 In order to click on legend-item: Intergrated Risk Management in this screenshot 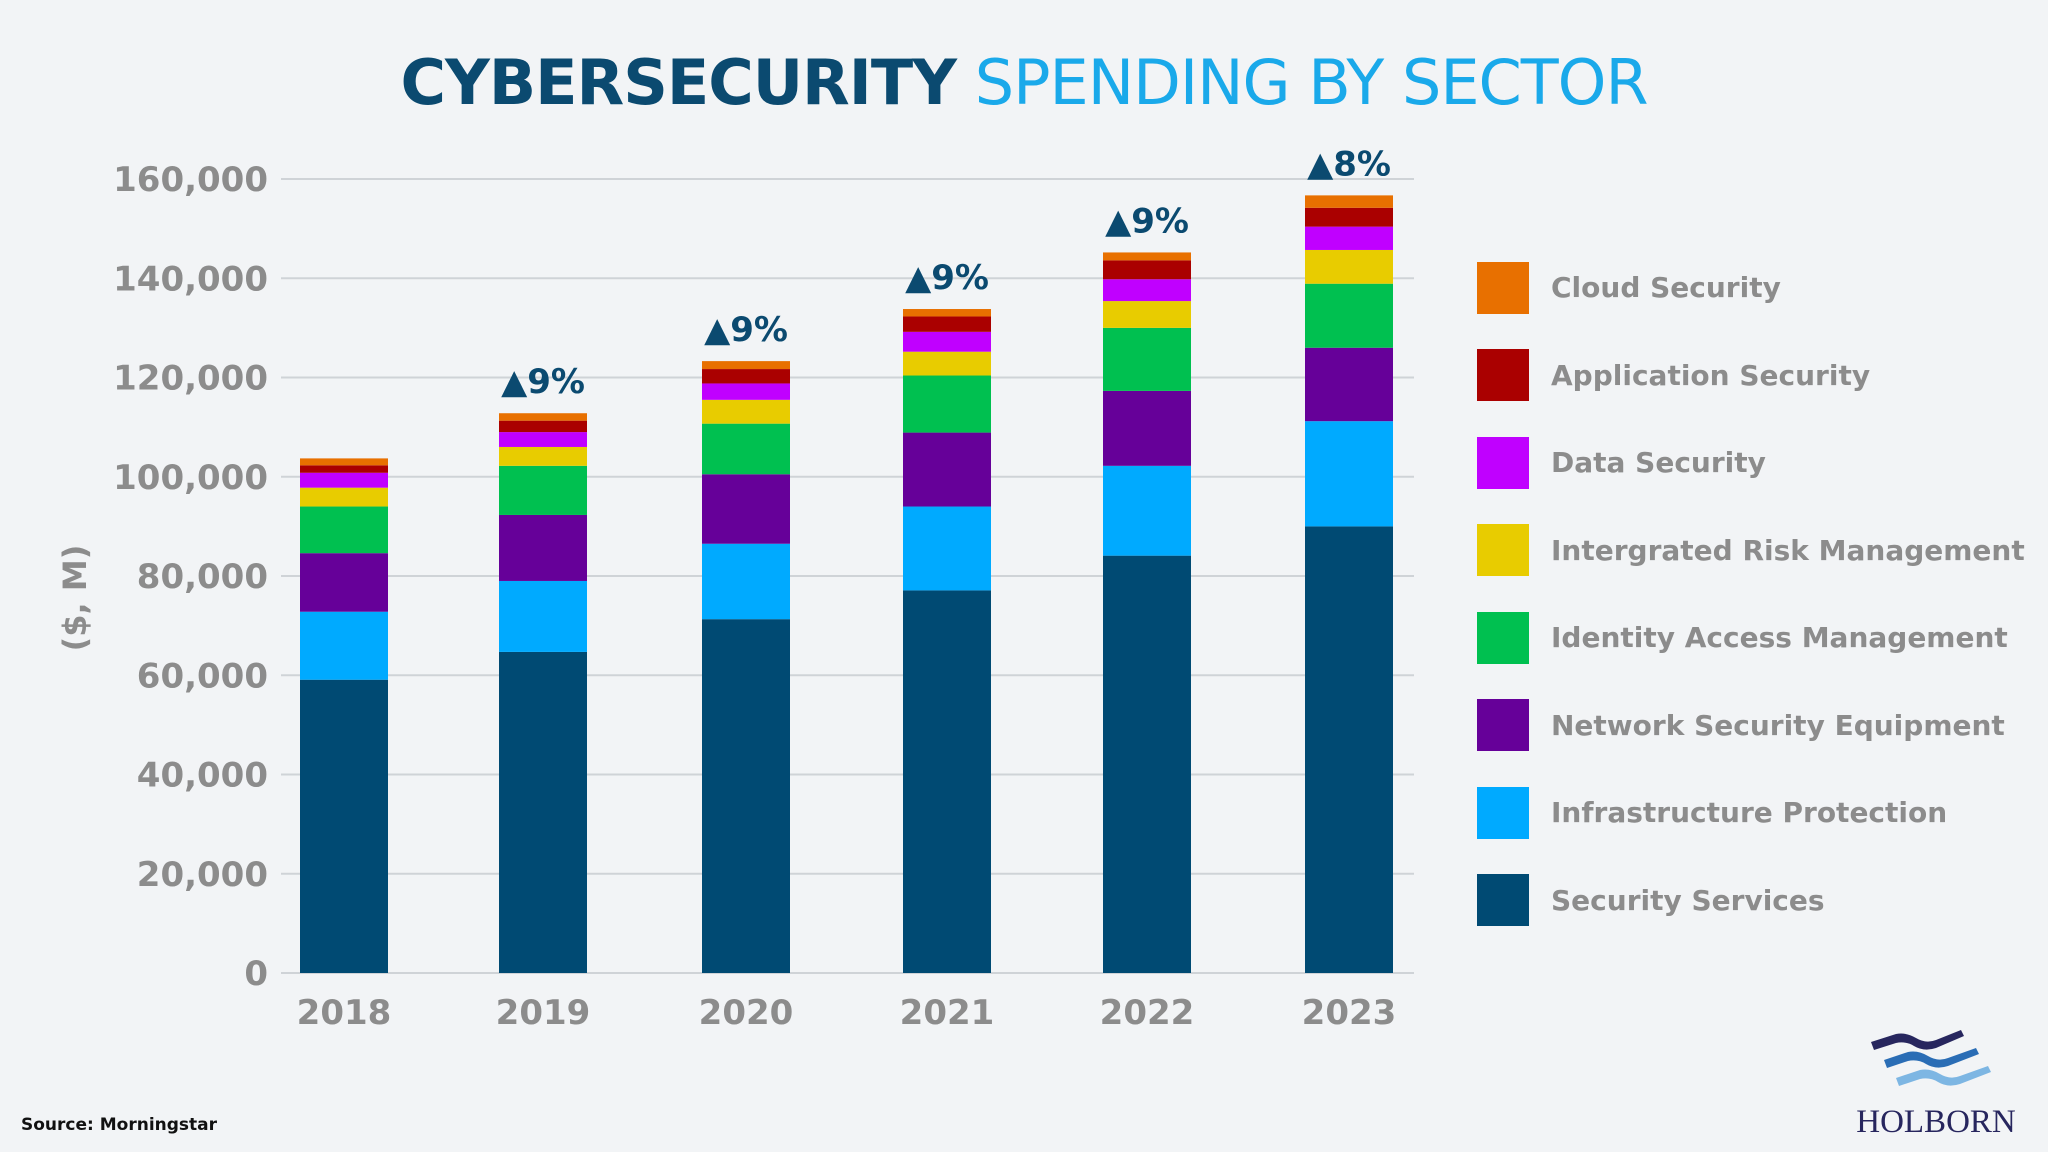, I will do `click(1751, 551)`.